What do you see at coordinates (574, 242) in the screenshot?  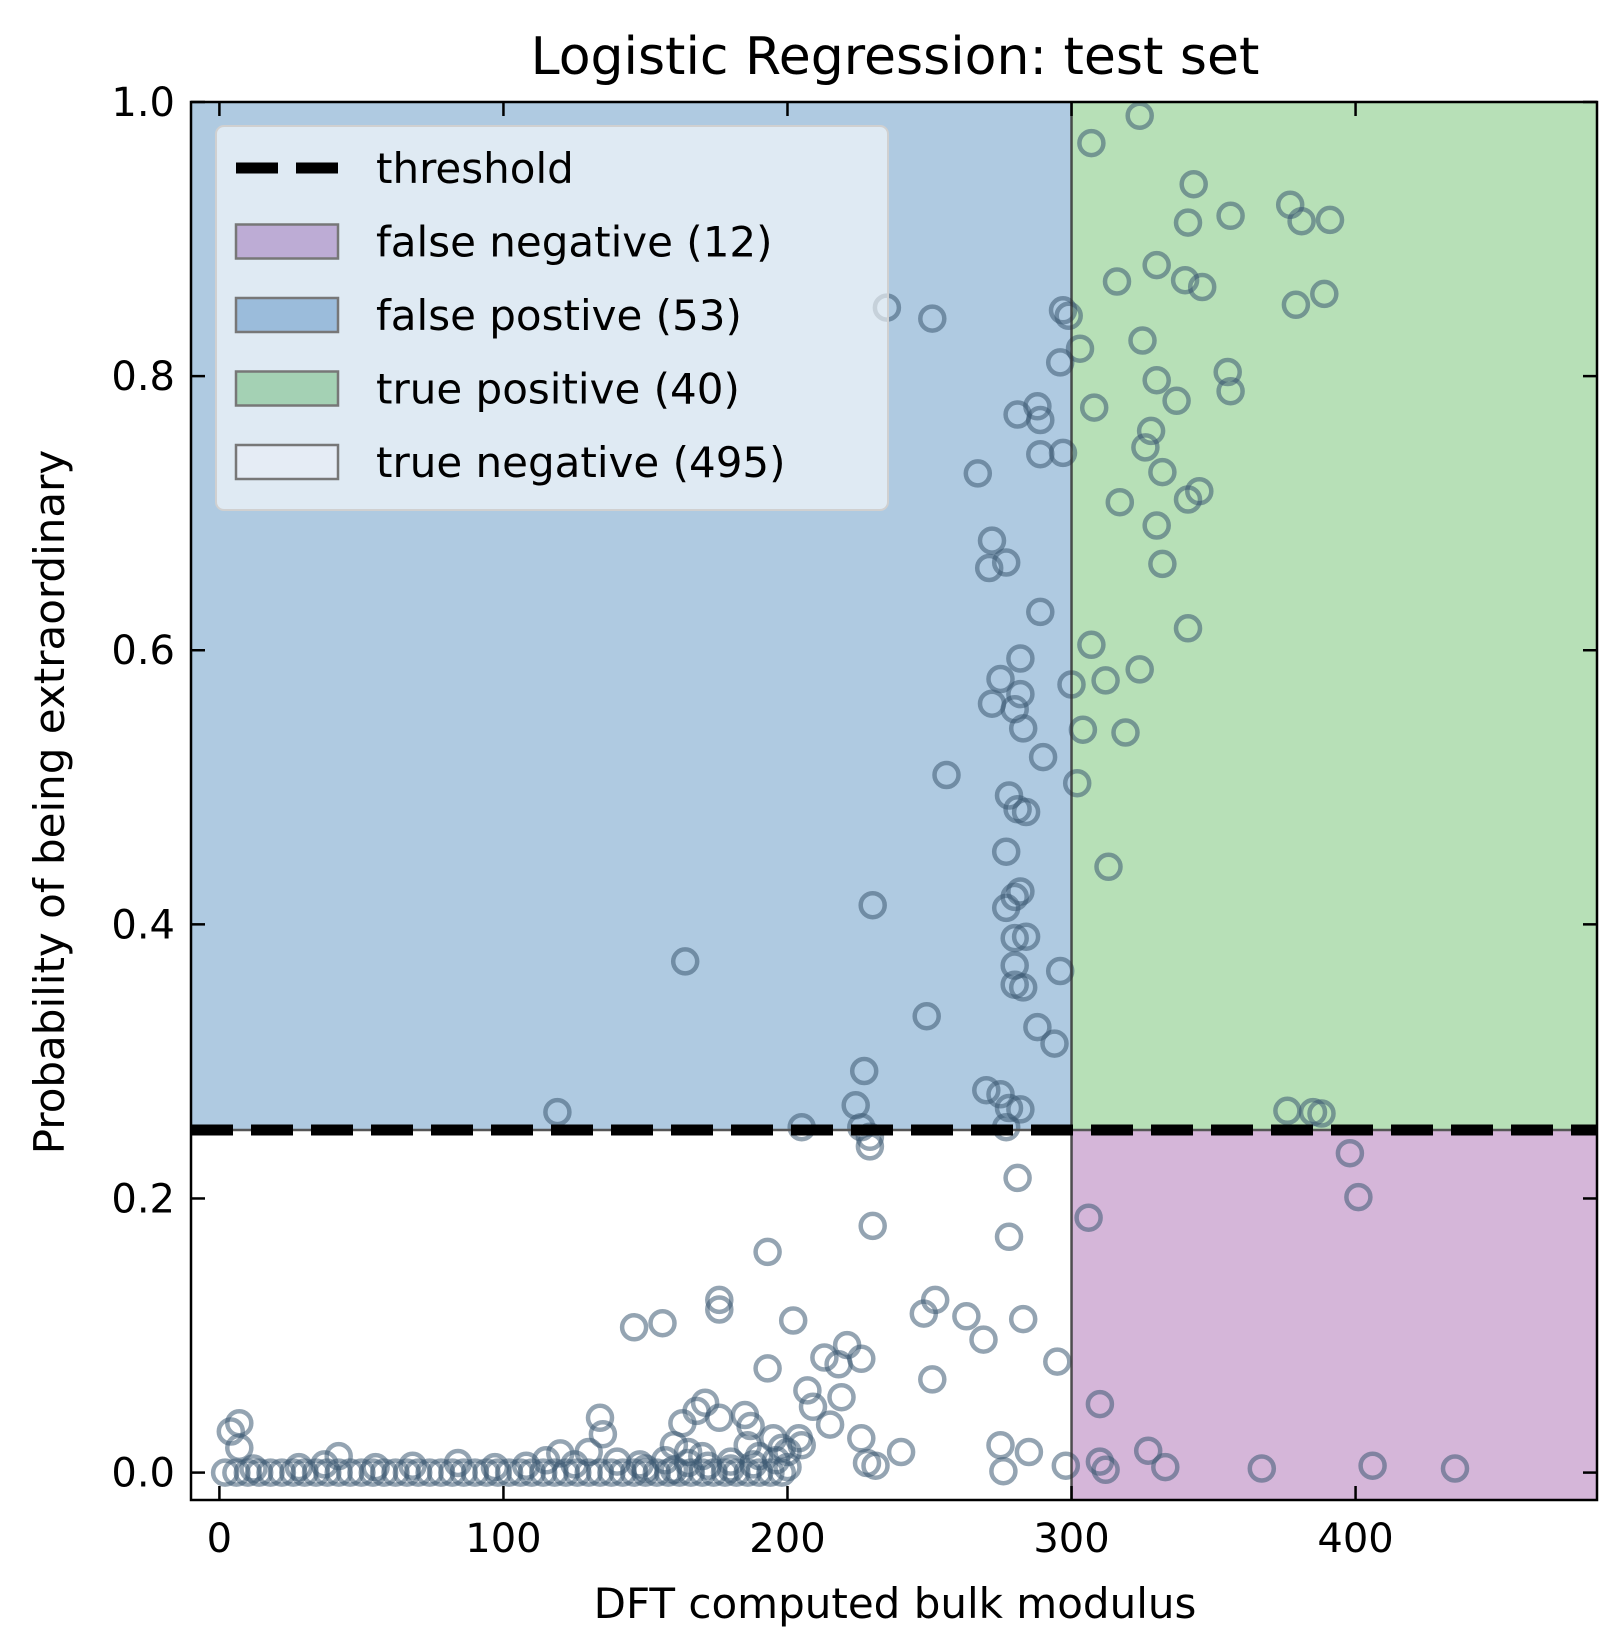 I see `legend-label: false negative (12)` at bounding box center [574, 242].